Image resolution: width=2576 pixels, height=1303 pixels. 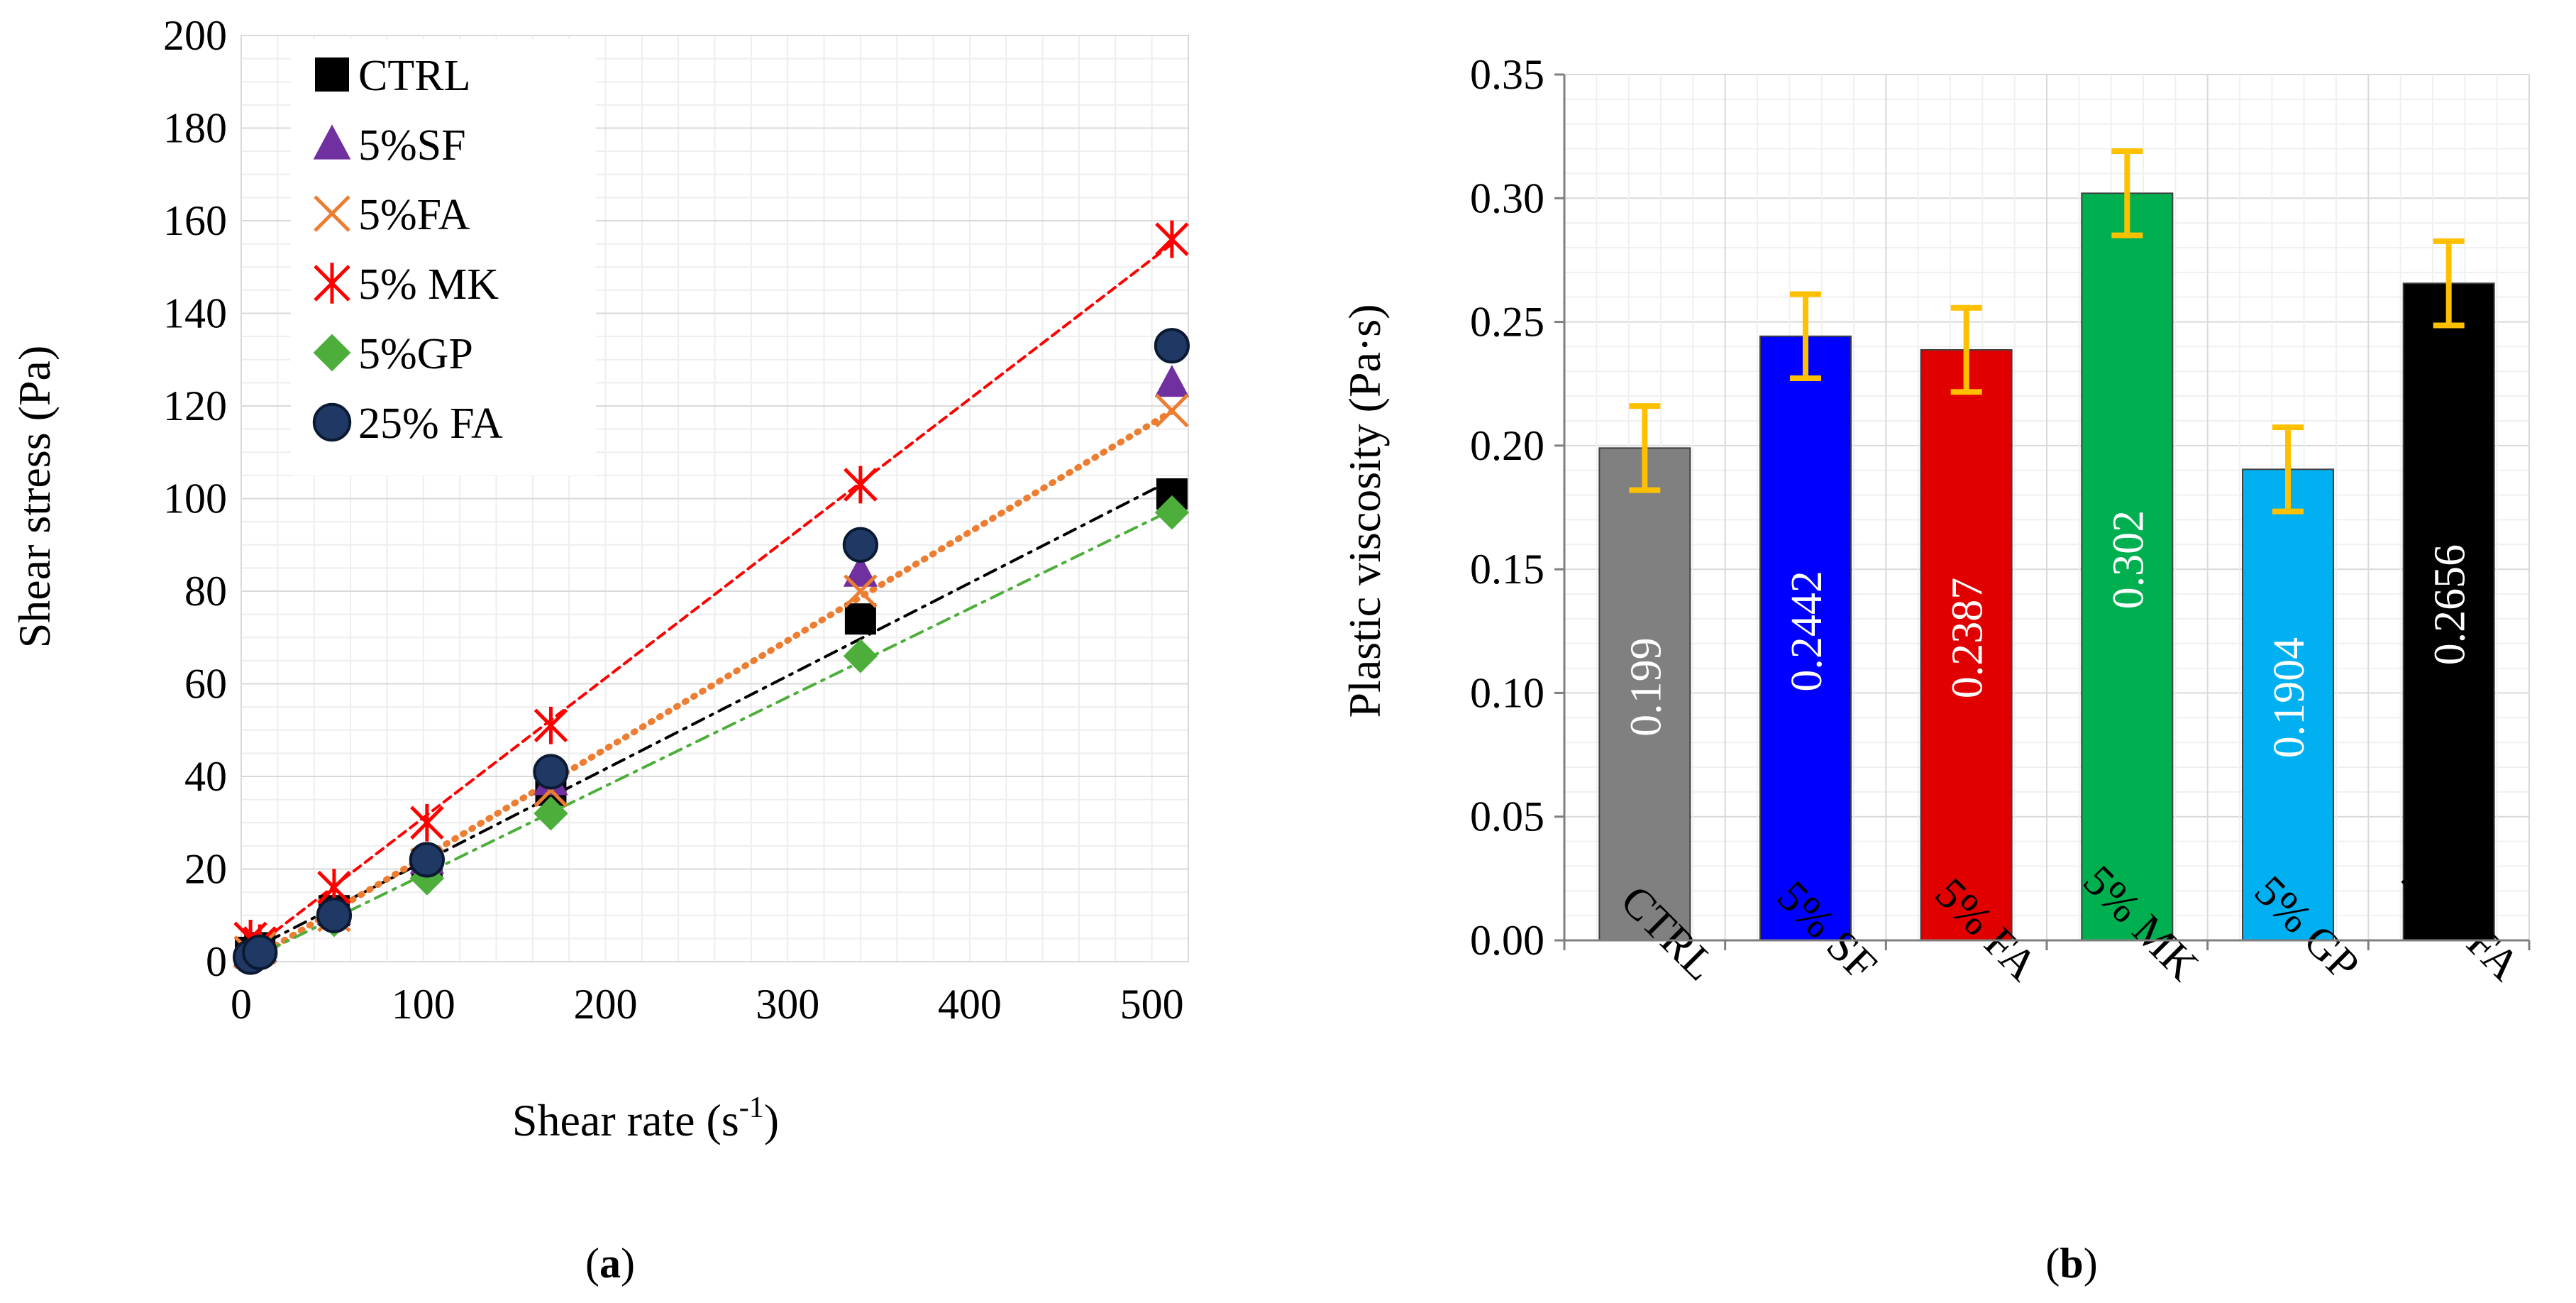 I want to click on panel-b-letter: b, so click(x=2071, y=1263).